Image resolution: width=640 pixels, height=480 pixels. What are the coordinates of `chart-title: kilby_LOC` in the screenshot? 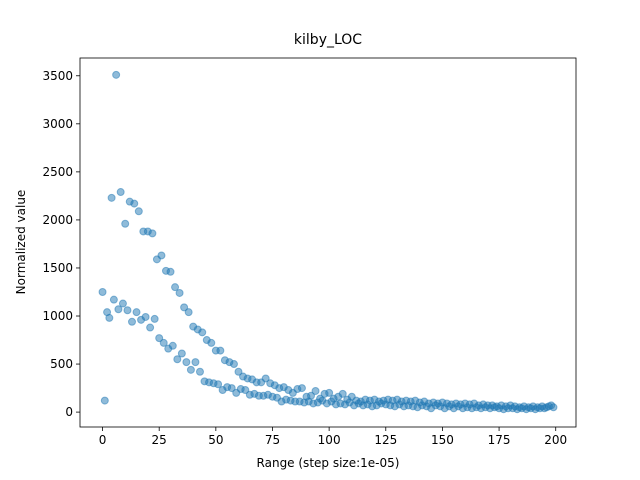 It's located at (328, 40).